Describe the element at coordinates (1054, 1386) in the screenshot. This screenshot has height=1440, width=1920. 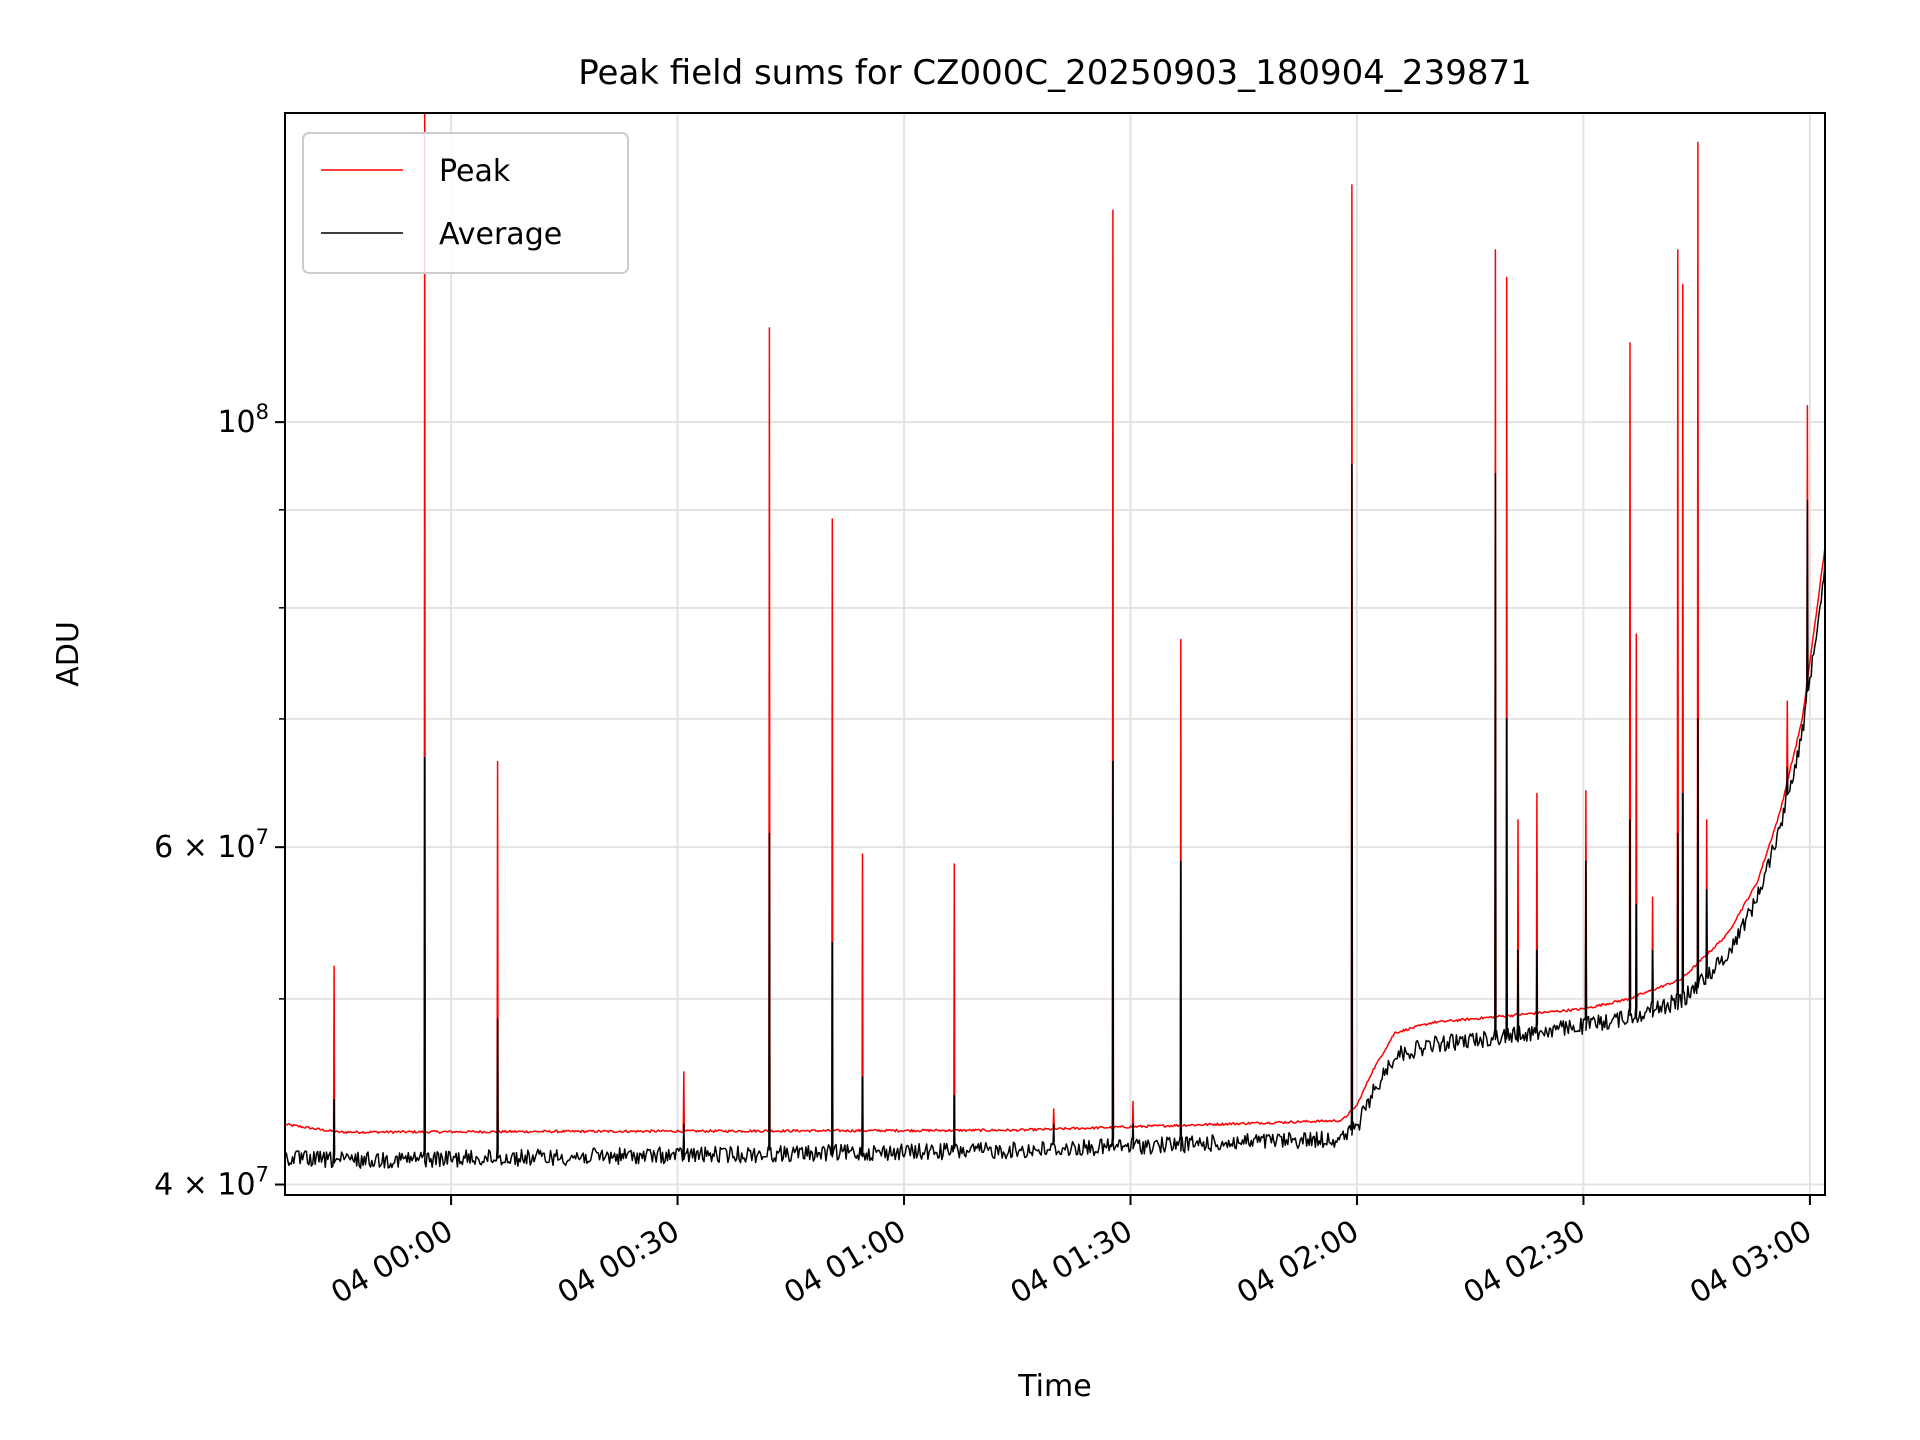
I see `x-axis-label: Time` at that location.